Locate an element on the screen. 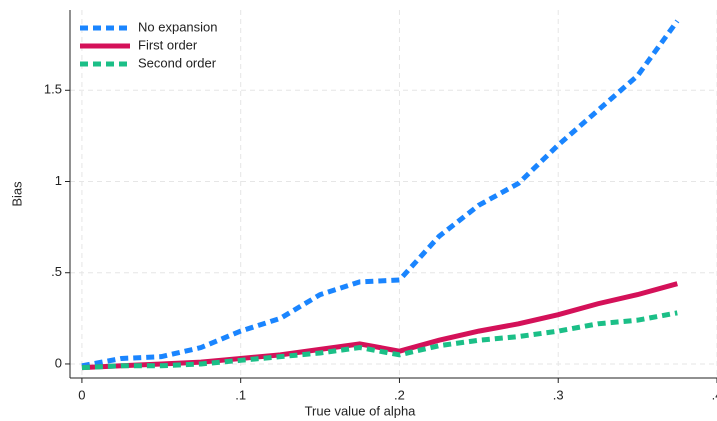 This screenshot has height=421, width=717. x-axis-title: True value of alpha is located at coordinates (361, 410).